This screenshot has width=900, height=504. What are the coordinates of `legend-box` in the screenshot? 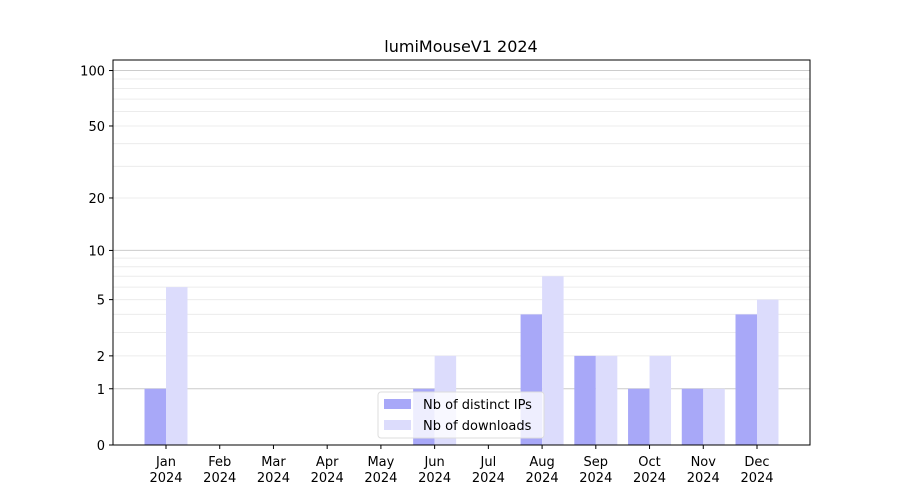 It's located at (461, 415).